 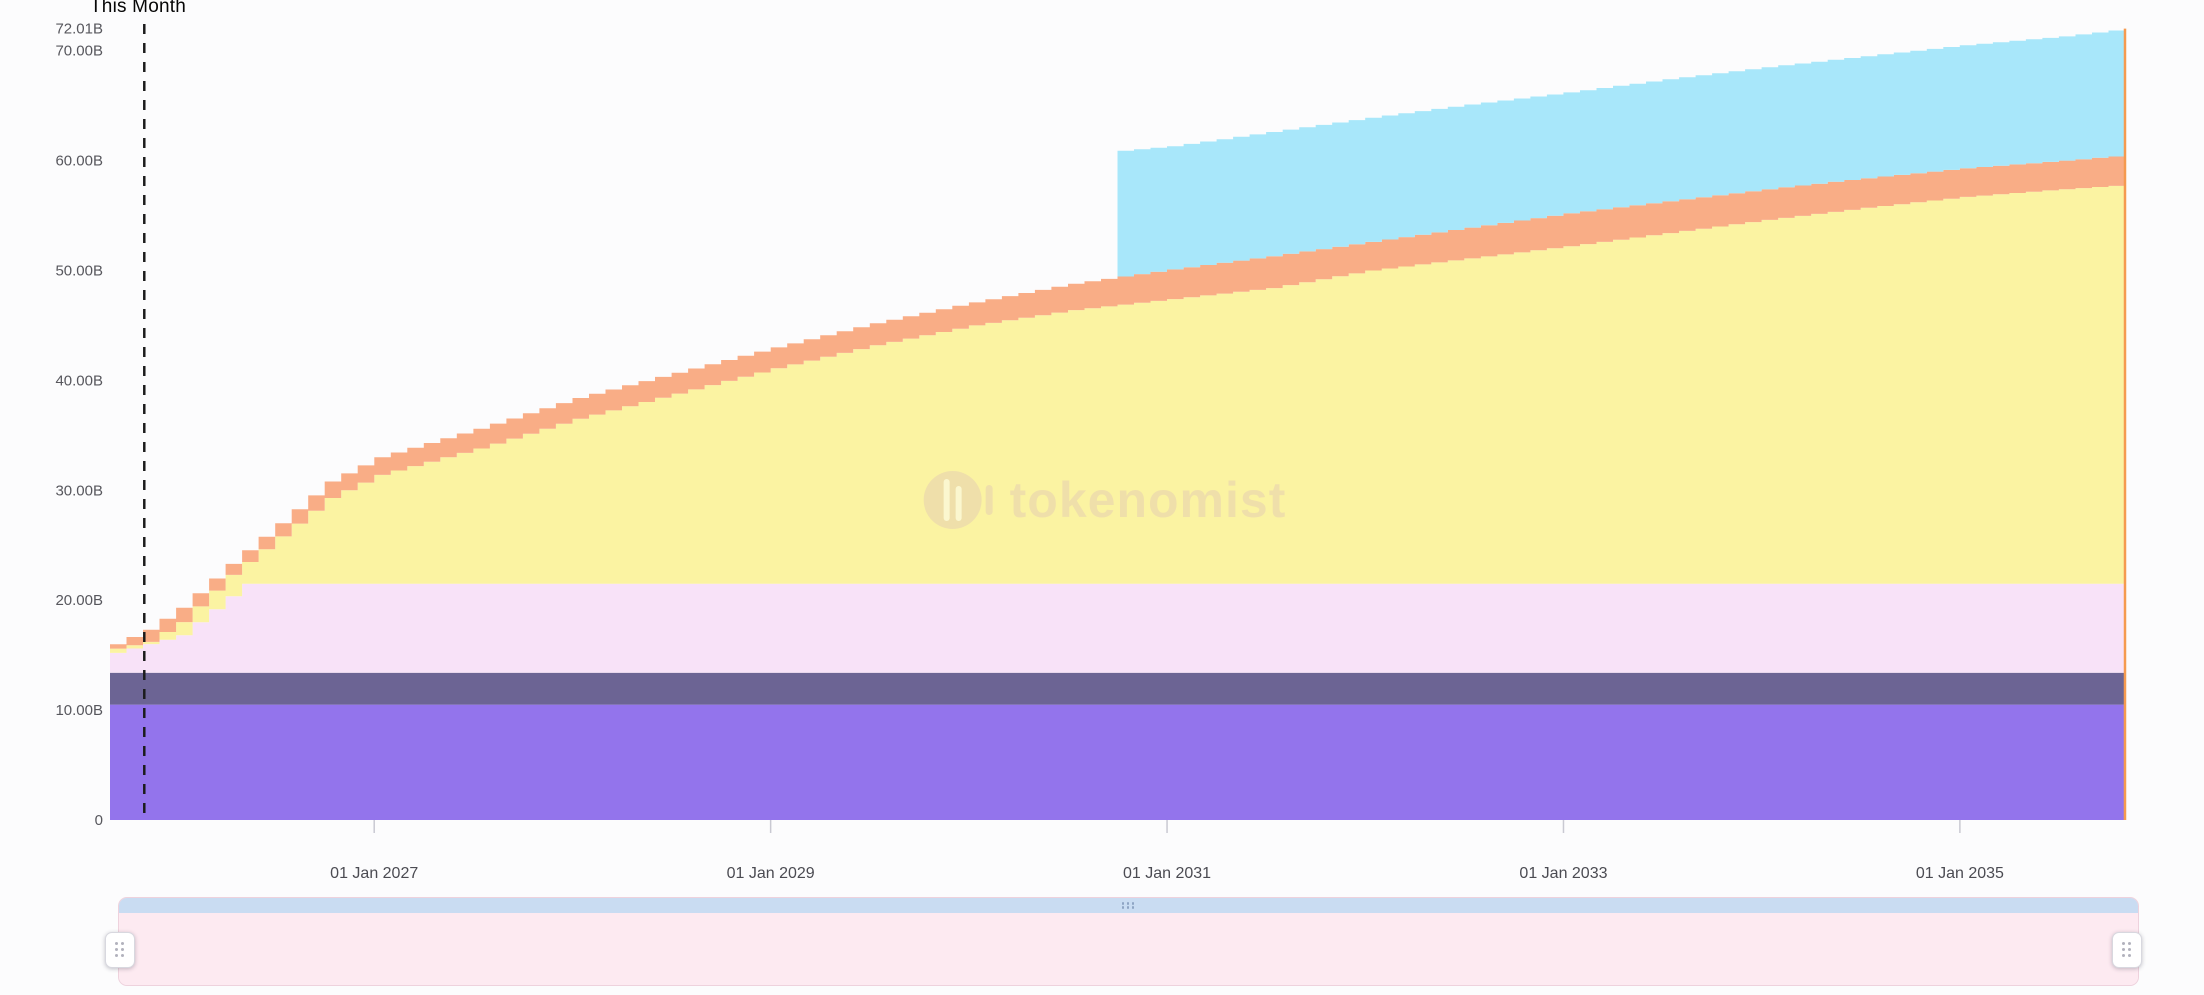 What do you see at coordinates (374, 873) in the screenshot?
I see `x-axis-tick-label: 01 Jan 2027` at bounding box center [374, 873].